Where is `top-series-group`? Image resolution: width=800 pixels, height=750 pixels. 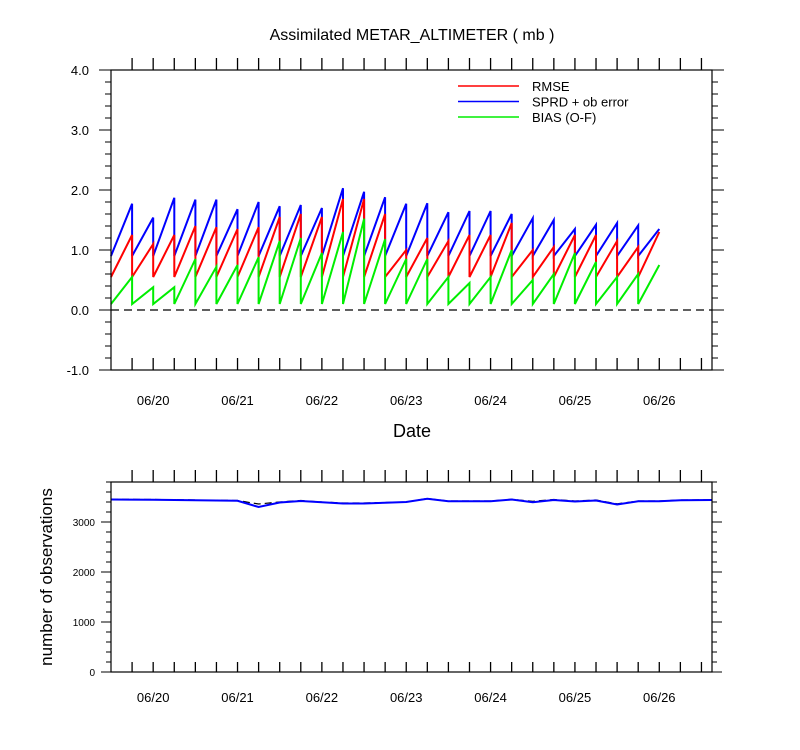 top-series-group is located at coordinates (385, 247).